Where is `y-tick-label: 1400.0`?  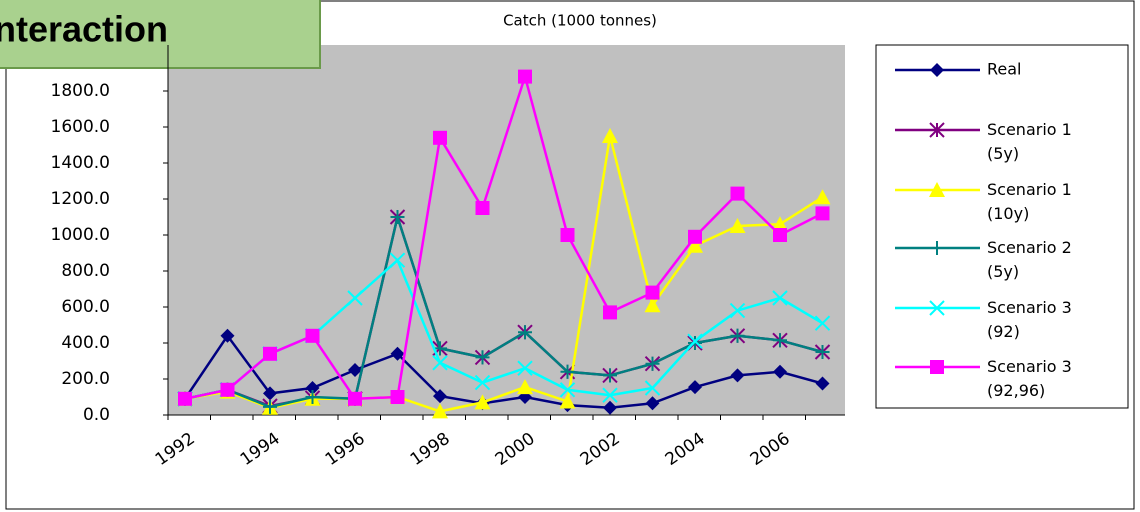 y-tick-label: 1400.0 is located at coordinates (80, 163).